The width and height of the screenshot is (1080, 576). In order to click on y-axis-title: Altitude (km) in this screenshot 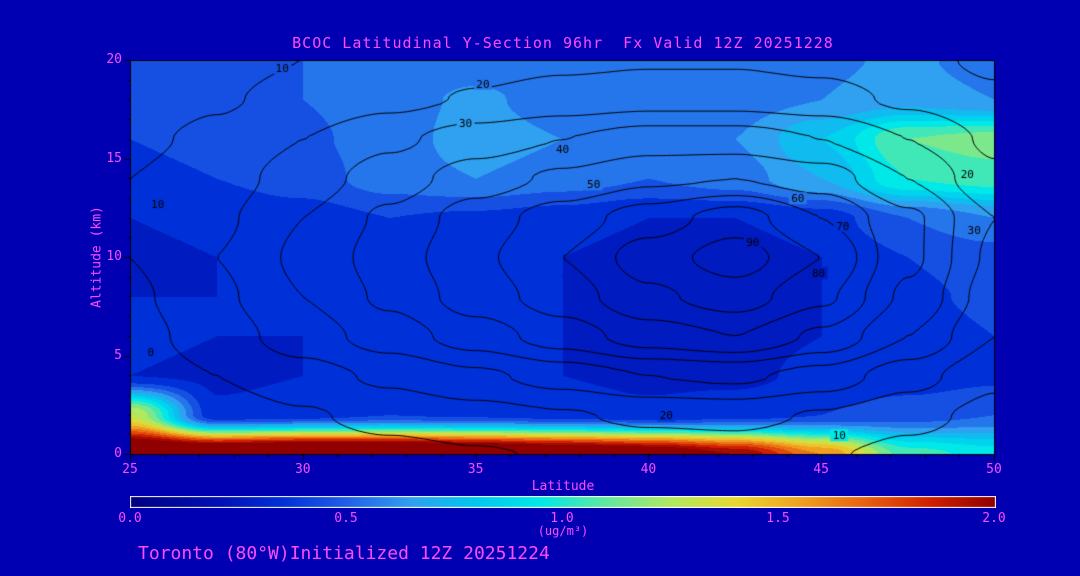, I will do `click(97, 257)`.